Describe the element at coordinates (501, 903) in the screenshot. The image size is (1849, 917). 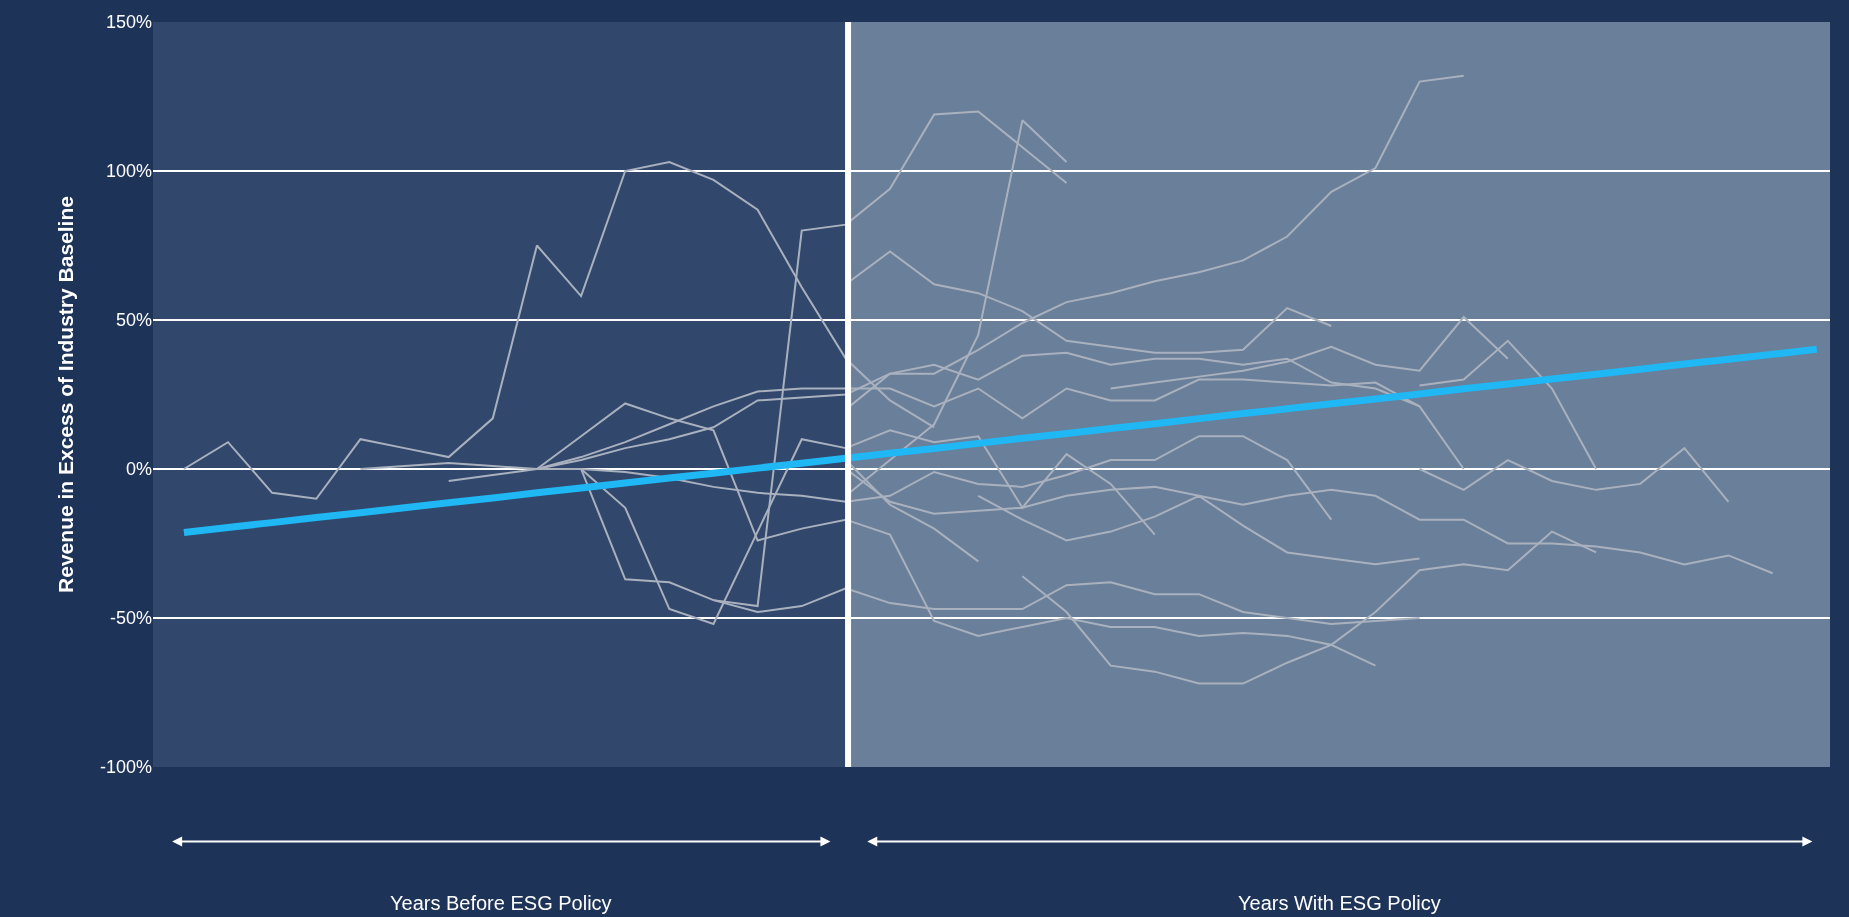
I see `text: Years Before ESG Policy` at that location.